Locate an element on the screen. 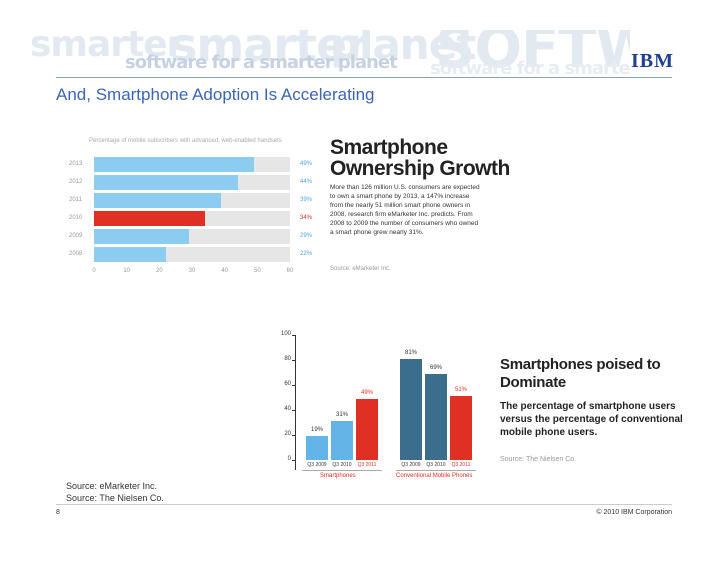 Image resolution: width=728 pixels, height=563 pixels. bar-row-label: 2012 is located at coordinates (76, 182).